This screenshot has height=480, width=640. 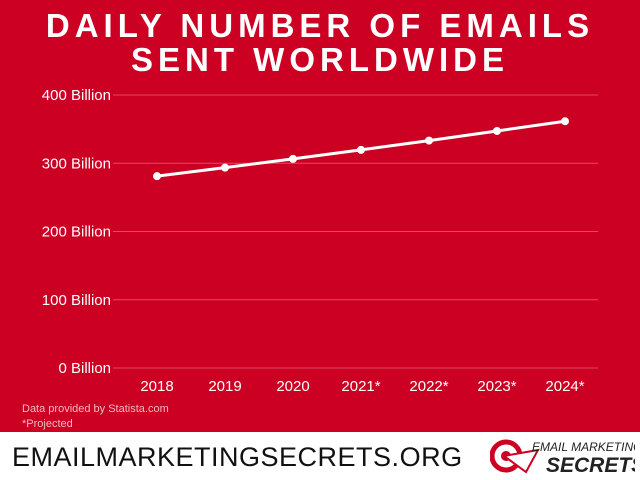 I want to click on x-tick-label: 2022*, so click(x=428, y=386).